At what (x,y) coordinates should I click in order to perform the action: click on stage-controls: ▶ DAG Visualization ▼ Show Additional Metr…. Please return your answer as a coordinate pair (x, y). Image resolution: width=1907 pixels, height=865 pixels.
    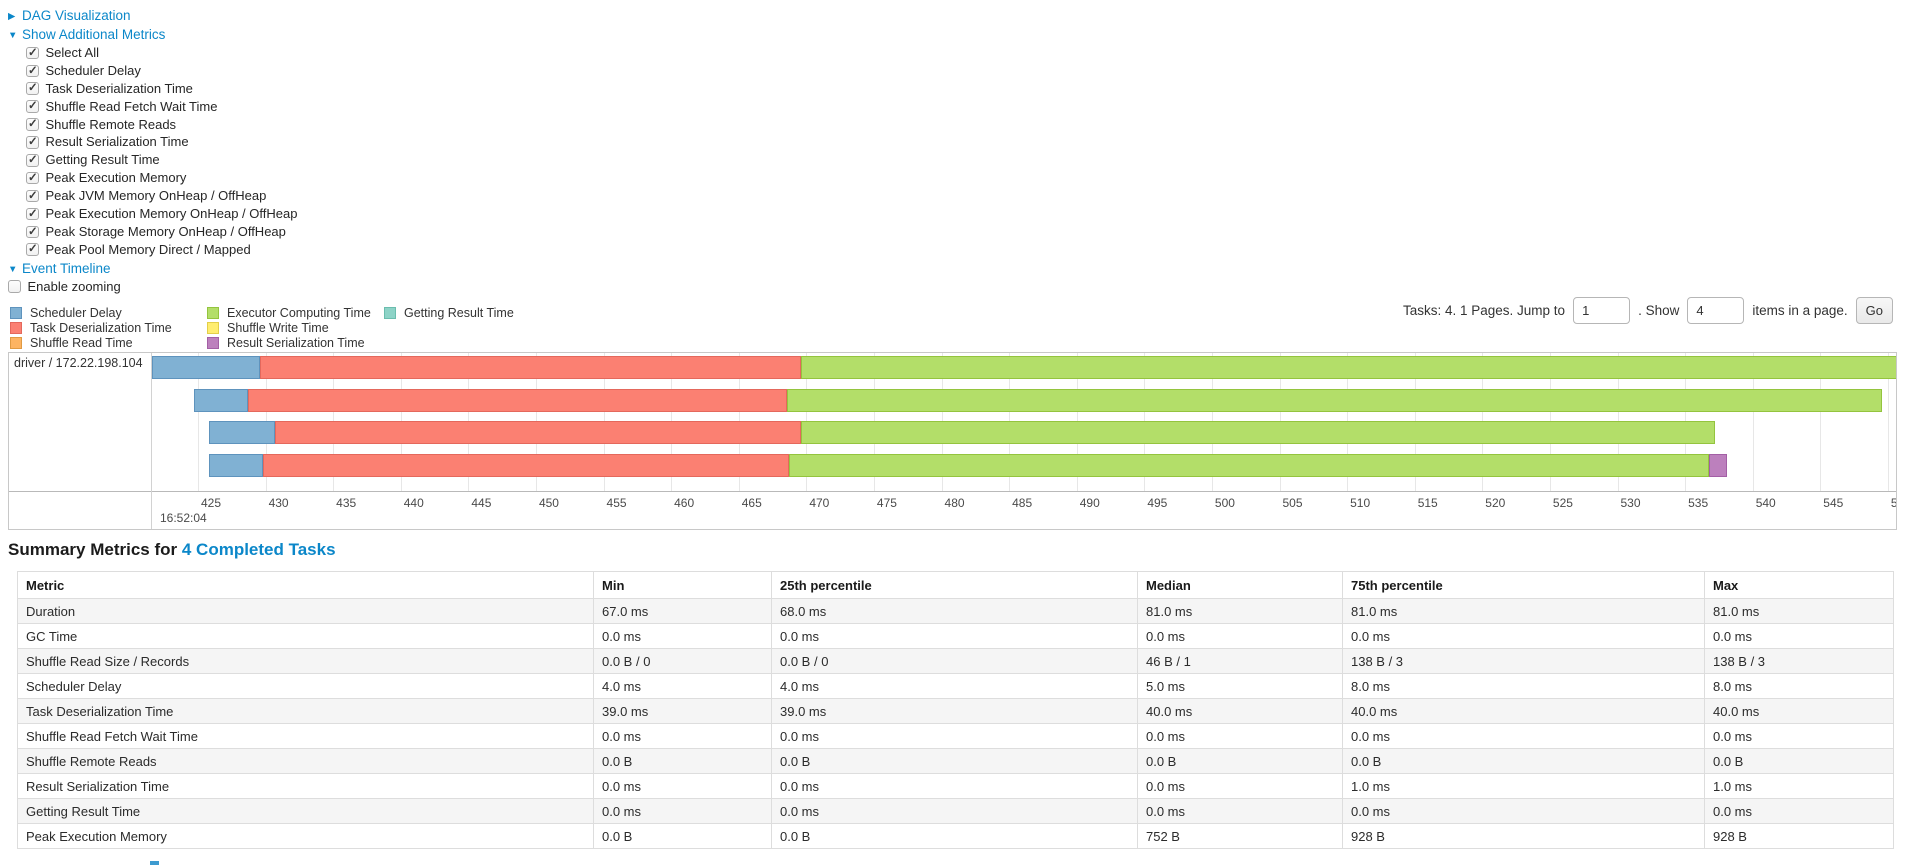
    Looking at the image, I should click on (152, 151).